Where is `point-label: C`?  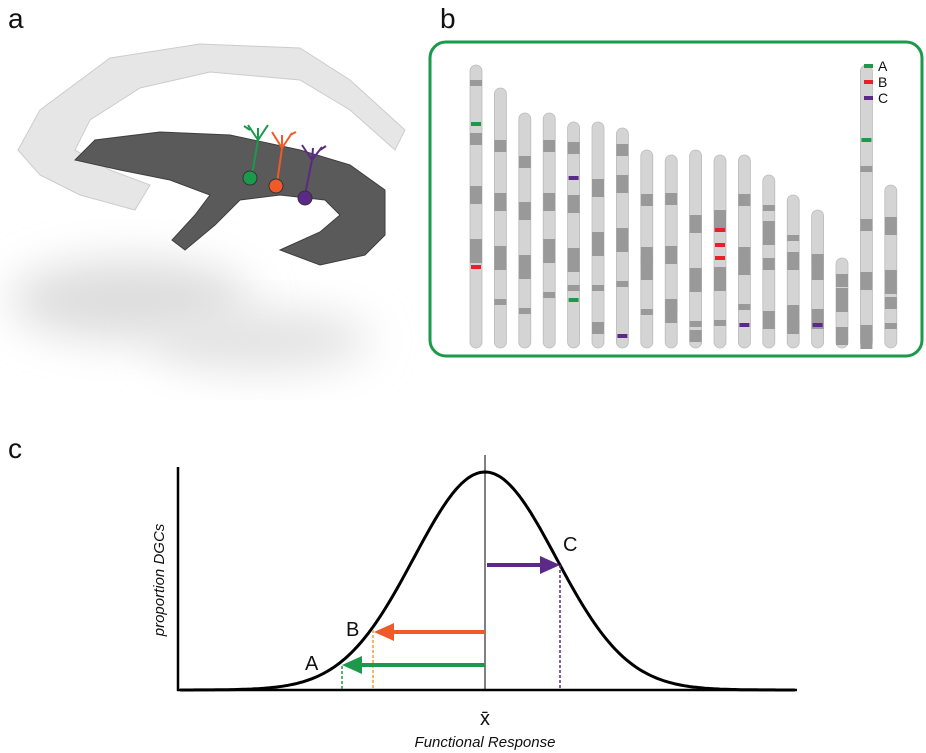 point-label: C is located at coordinates (570, 545).